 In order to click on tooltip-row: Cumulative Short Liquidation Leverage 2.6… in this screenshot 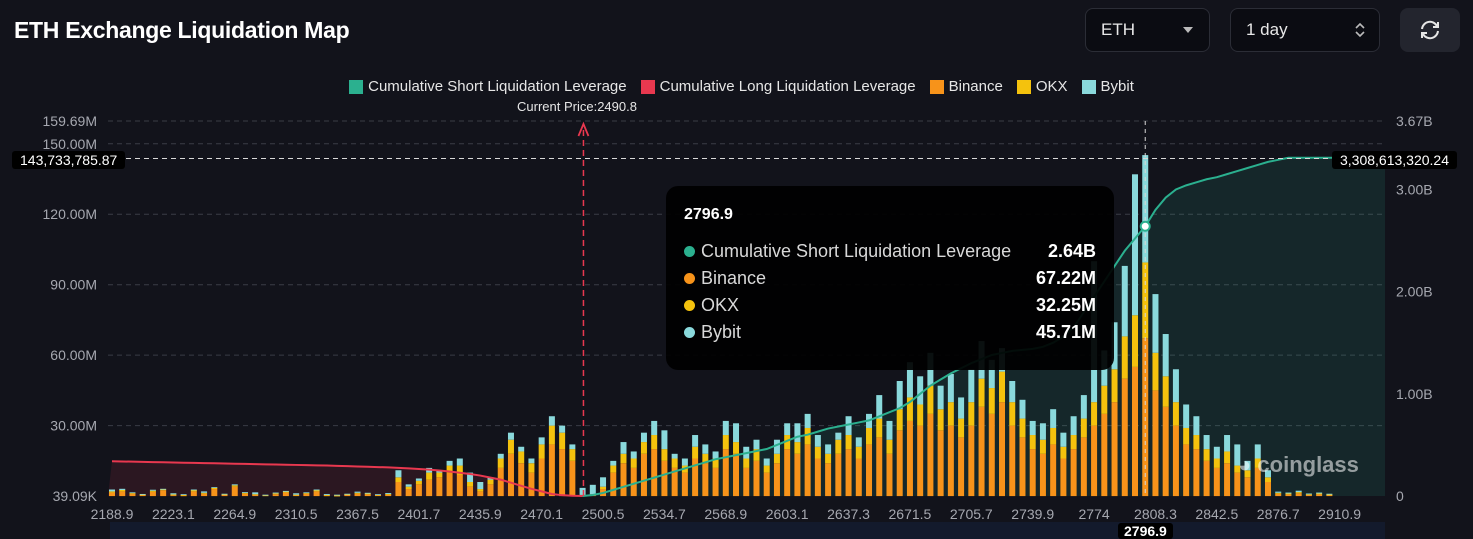, I will do `click(890, 251)`.